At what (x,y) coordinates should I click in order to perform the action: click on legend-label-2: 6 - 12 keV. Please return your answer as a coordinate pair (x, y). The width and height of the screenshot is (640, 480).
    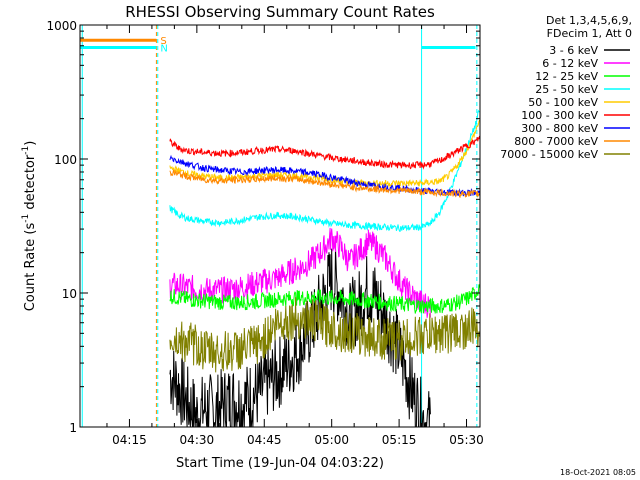
    Looking at the image, I should click on (570, 63).